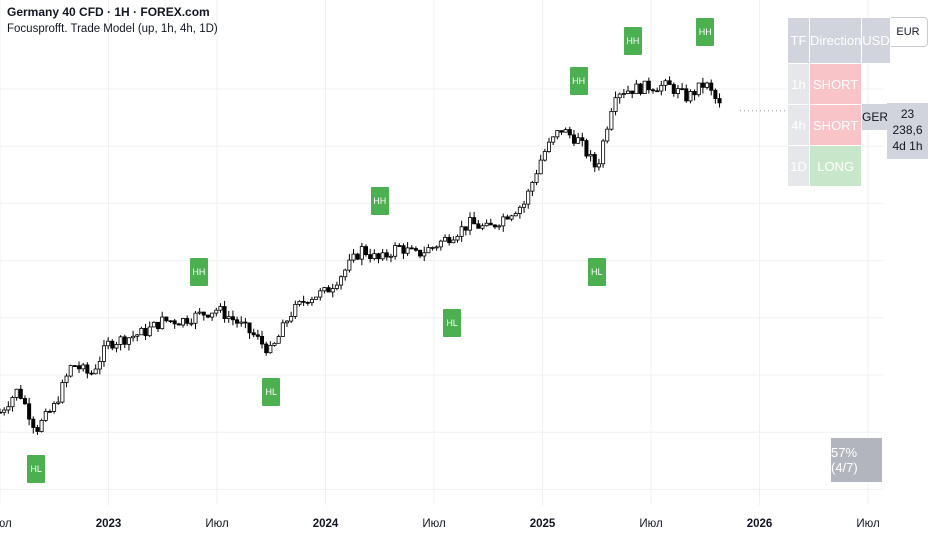  I want to click on table-row: 1D LONG, so click(839, 166).